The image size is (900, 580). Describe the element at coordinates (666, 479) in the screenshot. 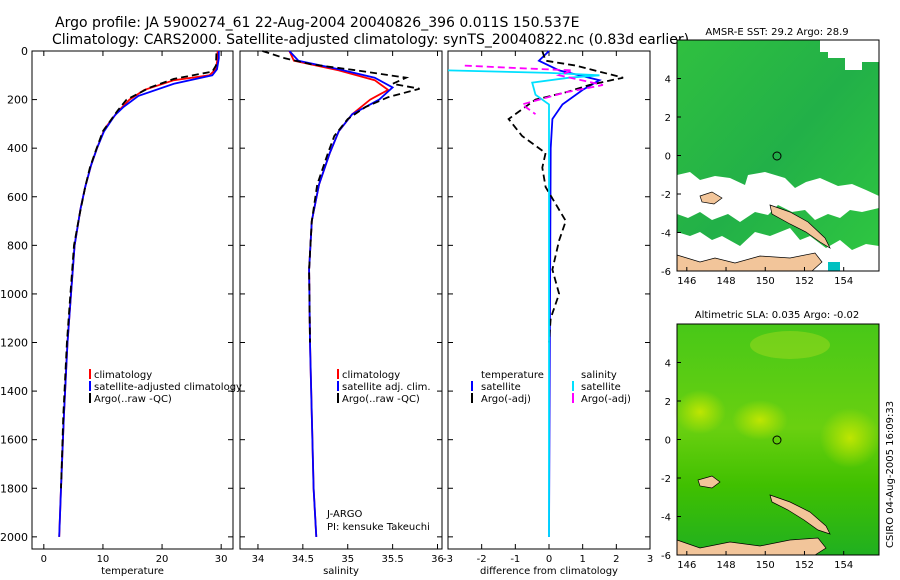

I see `sla-map-ytick-label: -2` at that location.